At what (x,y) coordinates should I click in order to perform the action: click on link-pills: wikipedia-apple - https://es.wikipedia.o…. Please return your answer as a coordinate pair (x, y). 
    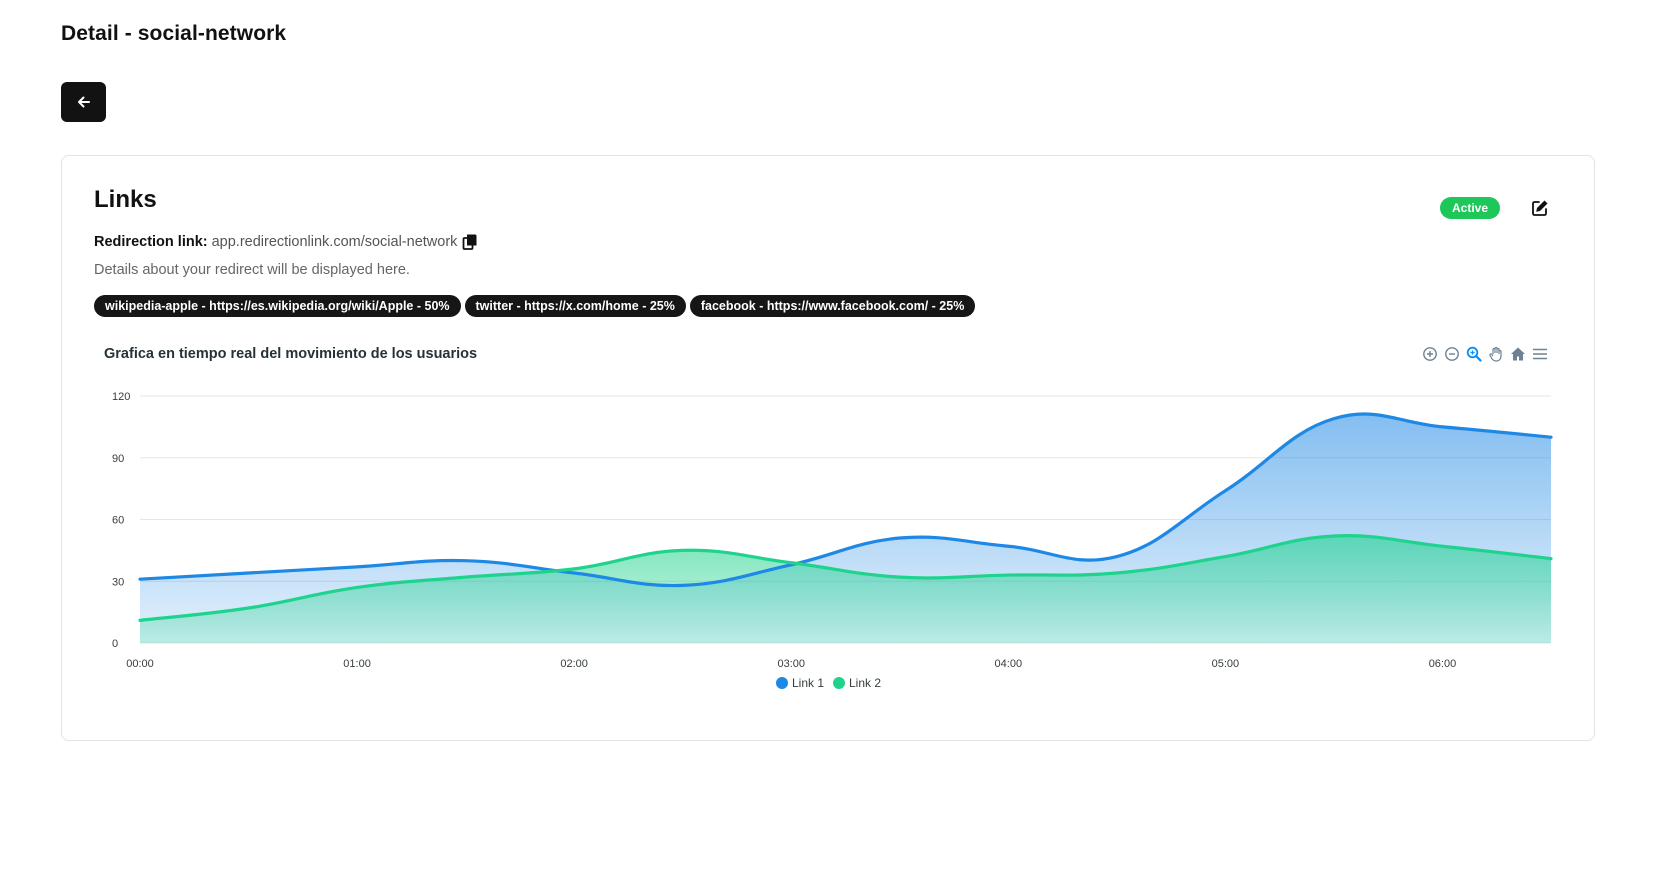
    Looking at the image, I should click on (535, 306).